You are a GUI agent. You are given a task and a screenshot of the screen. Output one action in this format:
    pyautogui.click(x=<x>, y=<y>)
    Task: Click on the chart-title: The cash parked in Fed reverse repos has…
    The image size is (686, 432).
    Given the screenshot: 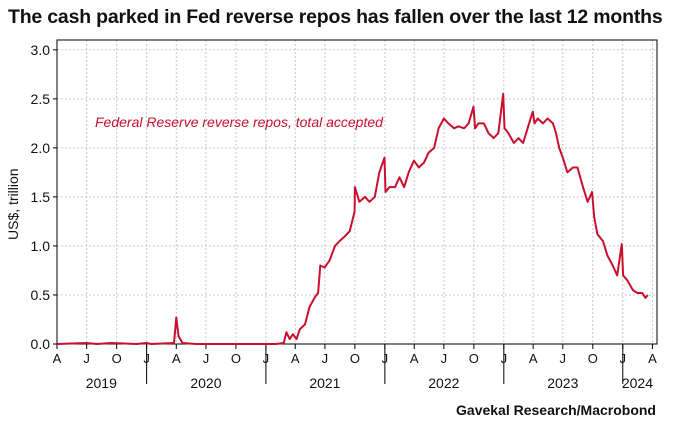 What is the action you would take?
    pyautogui.click(x=335, y=17)
    